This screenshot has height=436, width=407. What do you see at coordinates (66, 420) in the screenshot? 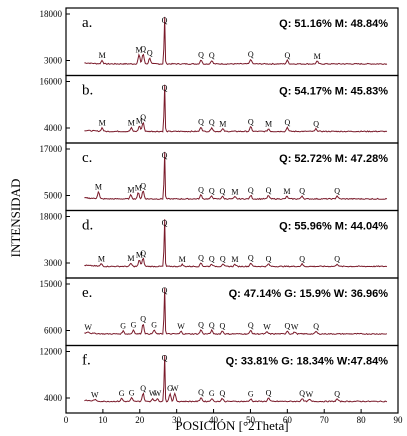
I see `x-tick-label: 0` at bounding box center [66, 420].